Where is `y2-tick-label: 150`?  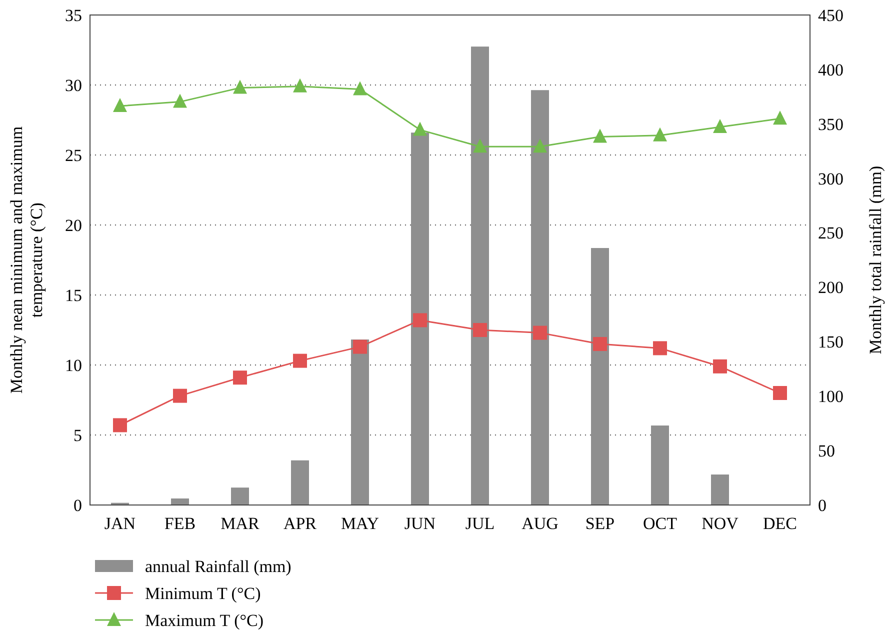
y2-tick-label: 150 is located at coordinates (831, 342).